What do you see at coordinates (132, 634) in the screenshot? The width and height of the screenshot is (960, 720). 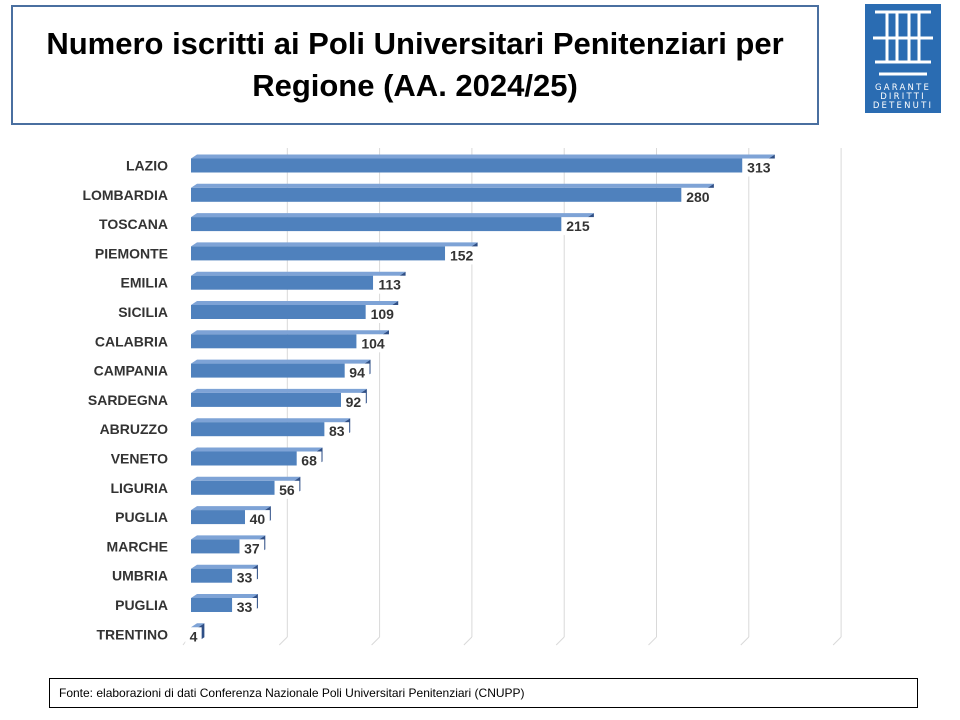 I see `category-label: TRENTINO` at bounding box center [132, 634].